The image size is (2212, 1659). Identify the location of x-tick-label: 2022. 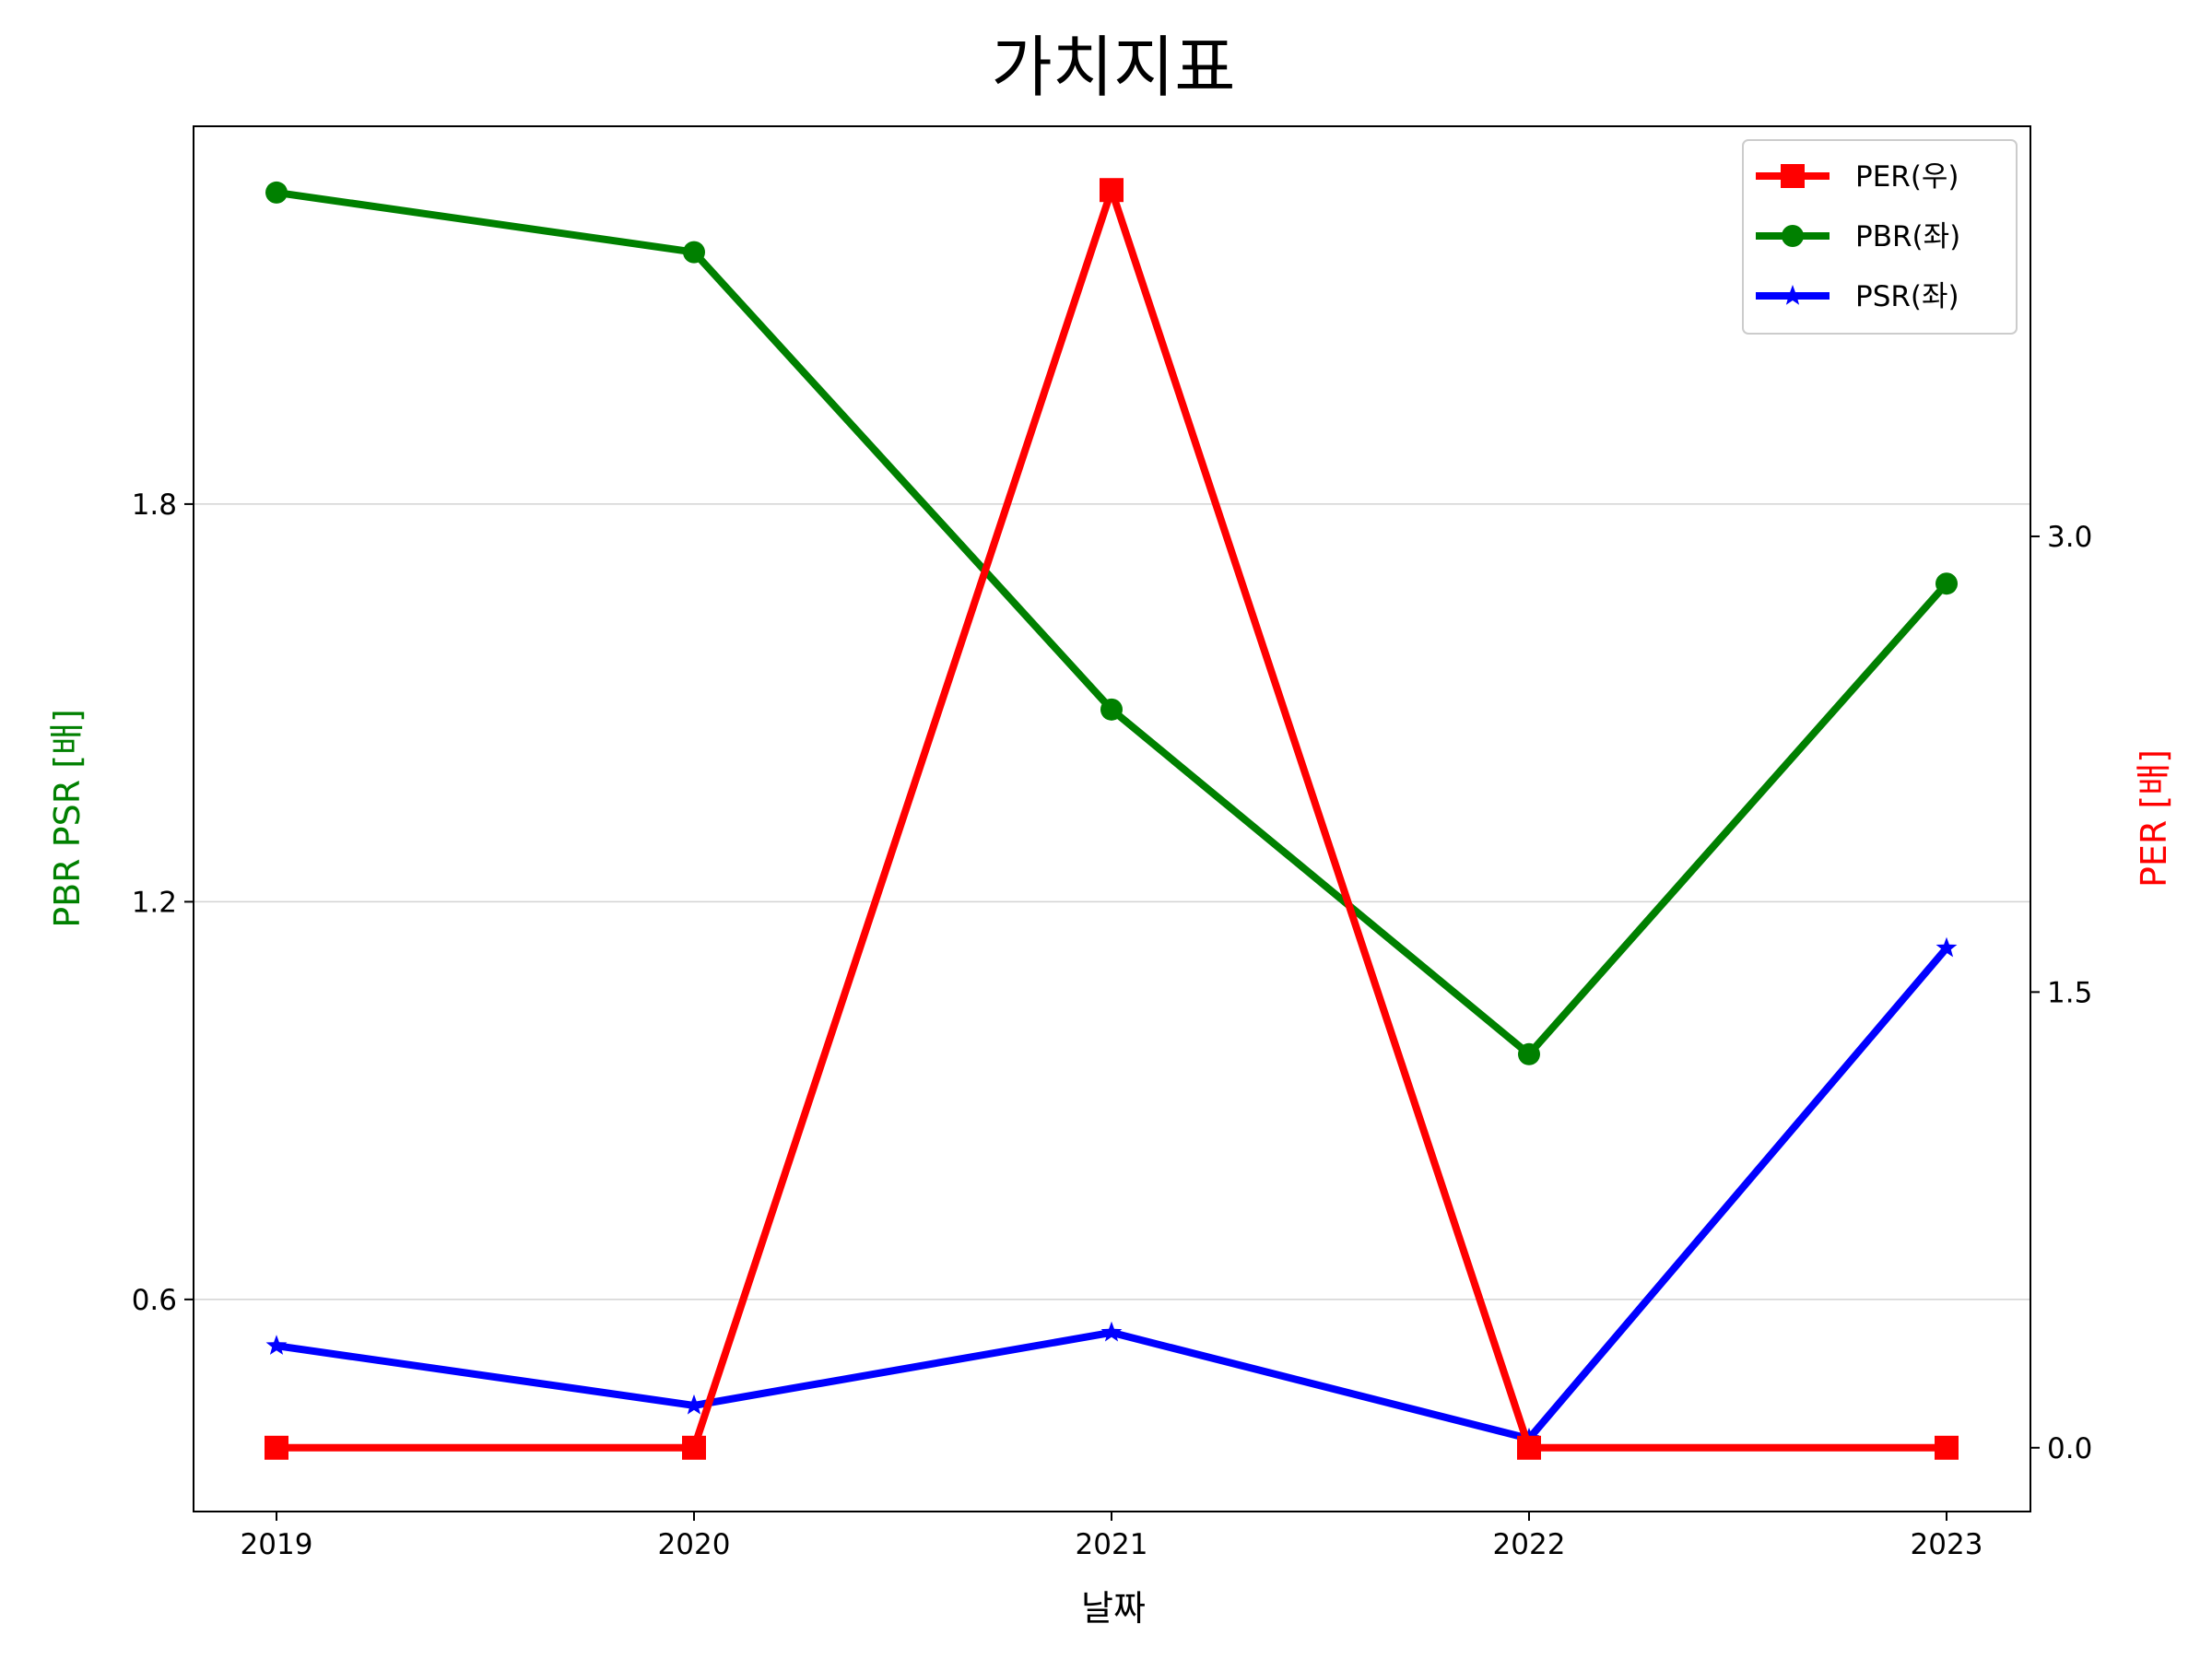
(1529, 1544).